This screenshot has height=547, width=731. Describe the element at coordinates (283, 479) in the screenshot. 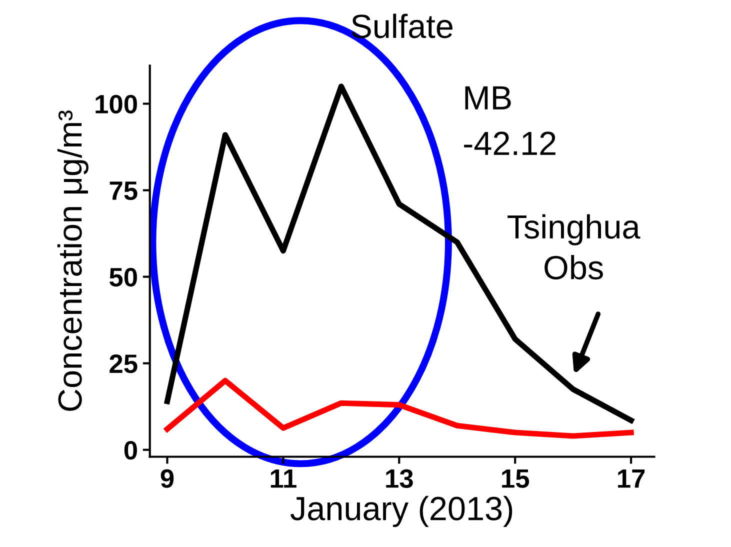

I see `x-tick-label: 11` at that location.